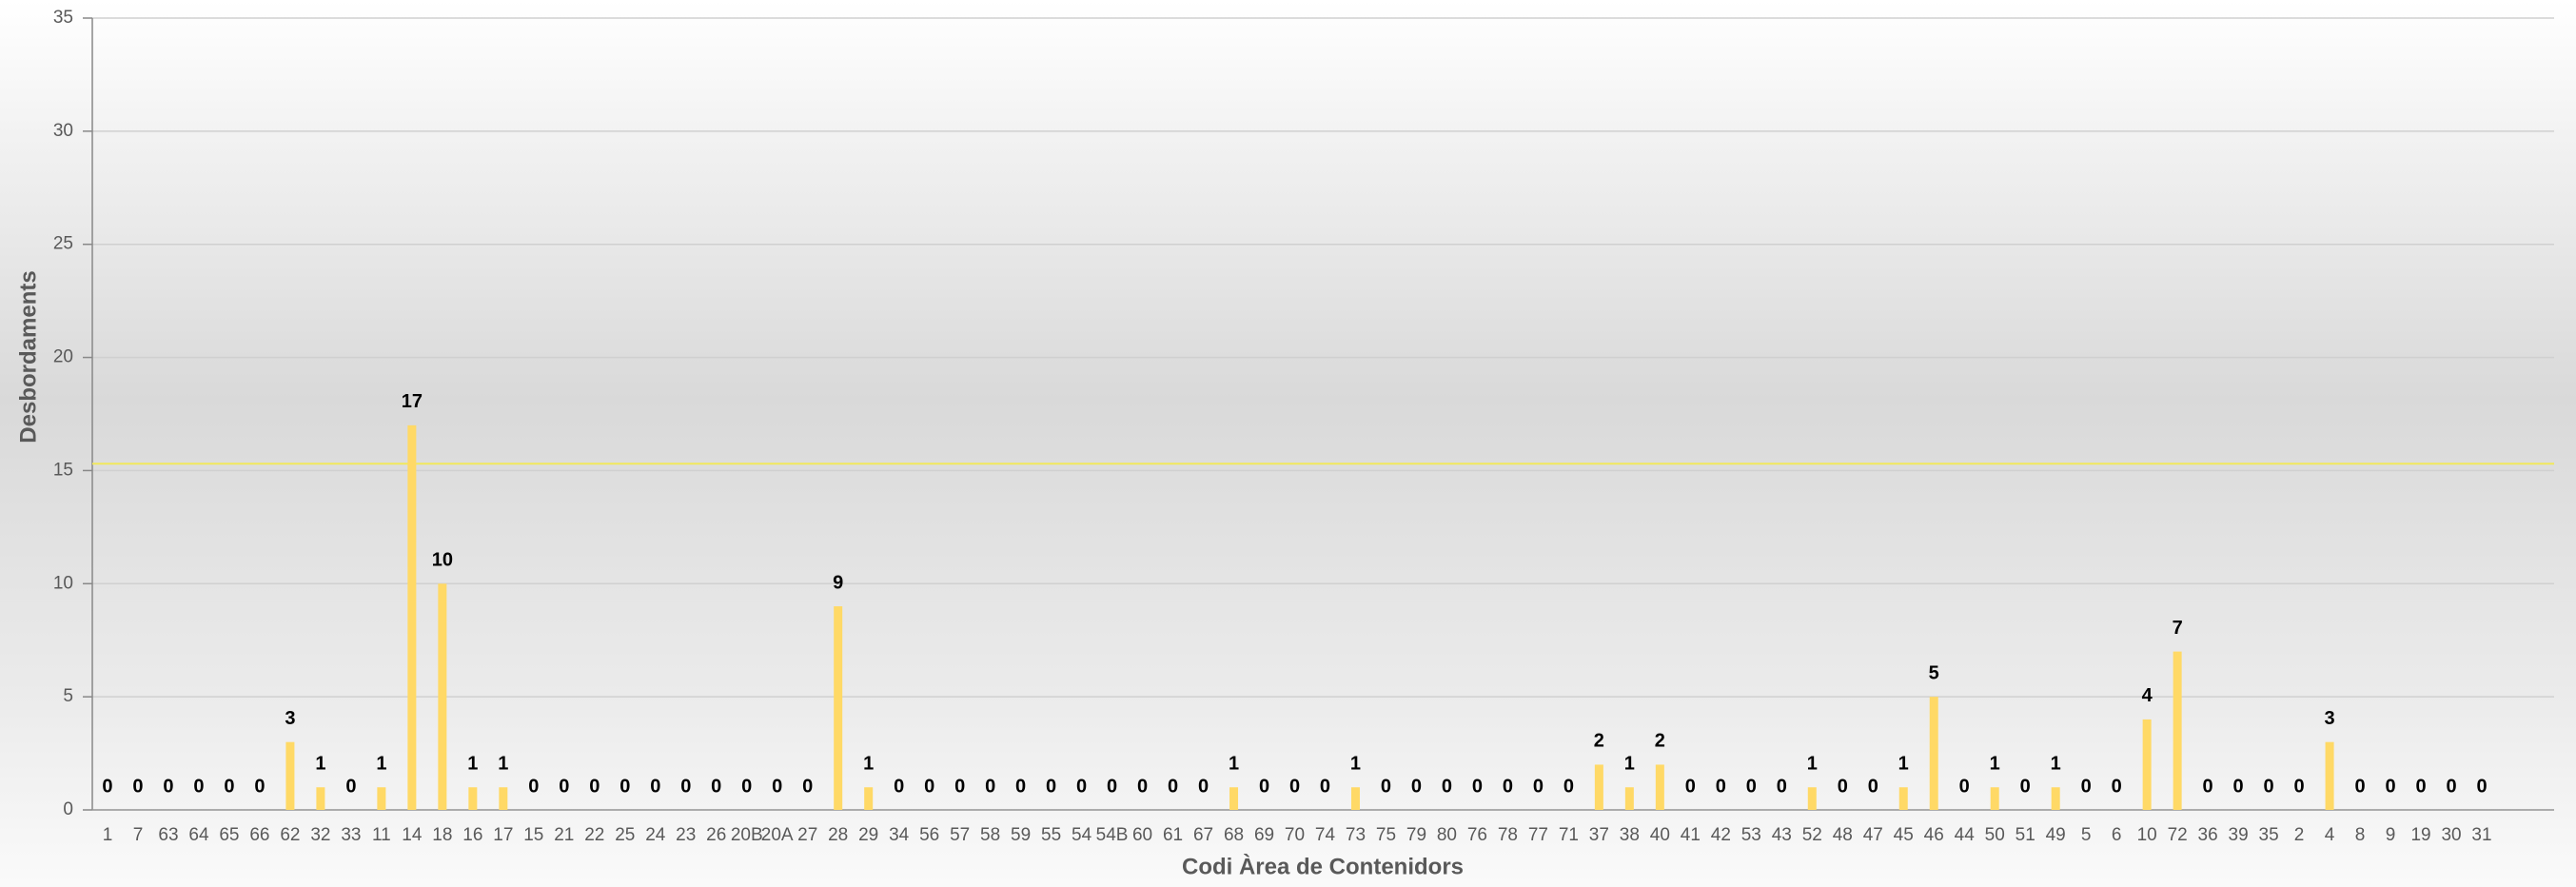  What do you see at coordinates (2299, 835) in the screenshot?
I see `x-tick-label: 2` at bounding box center [2299, 835].